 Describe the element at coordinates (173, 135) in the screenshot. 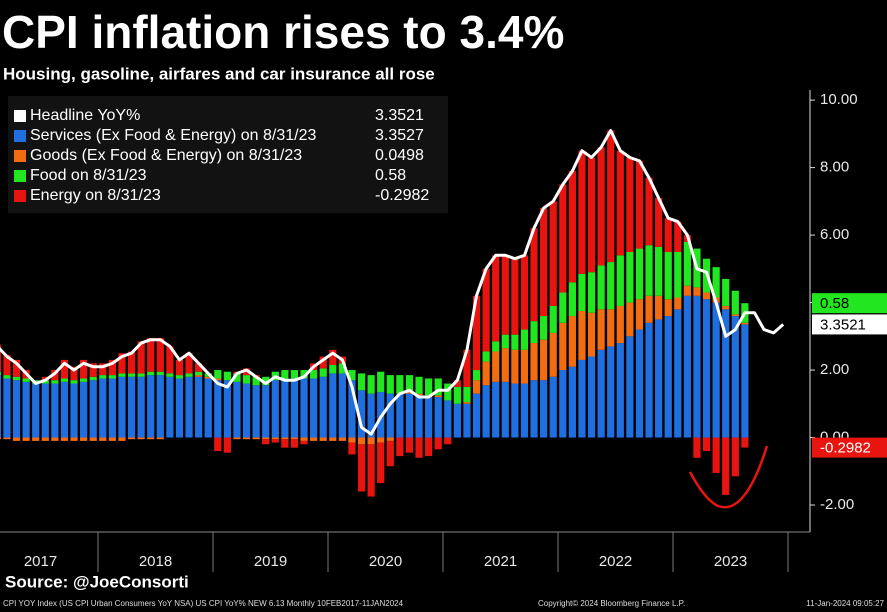

I see `legend-label: Services (Ex Food & Energy) on 8/31/23` at that location.